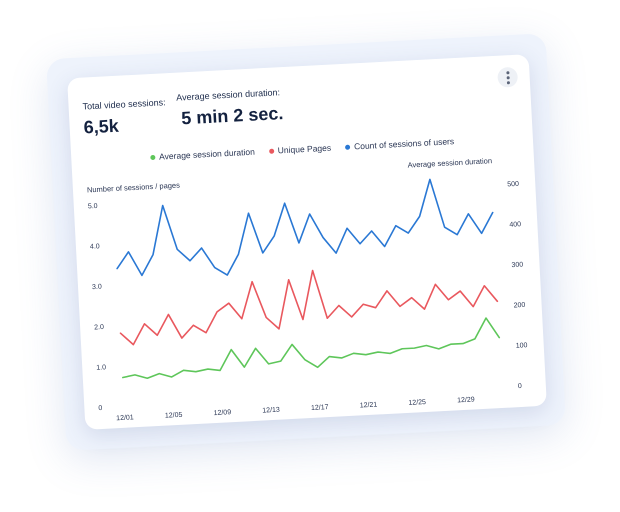 The image size is (620, 512). Describe the element at coordinates (515, 225) in the screenshot. I see `y2-tick-label: 400` at that location.